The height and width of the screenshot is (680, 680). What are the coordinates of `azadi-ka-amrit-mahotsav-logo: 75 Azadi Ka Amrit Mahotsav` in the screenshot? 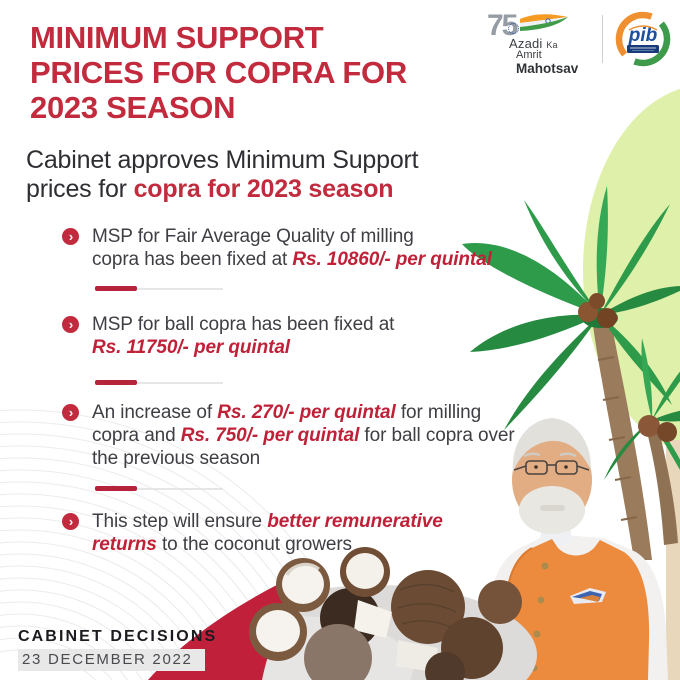 It's located at (539, 42).